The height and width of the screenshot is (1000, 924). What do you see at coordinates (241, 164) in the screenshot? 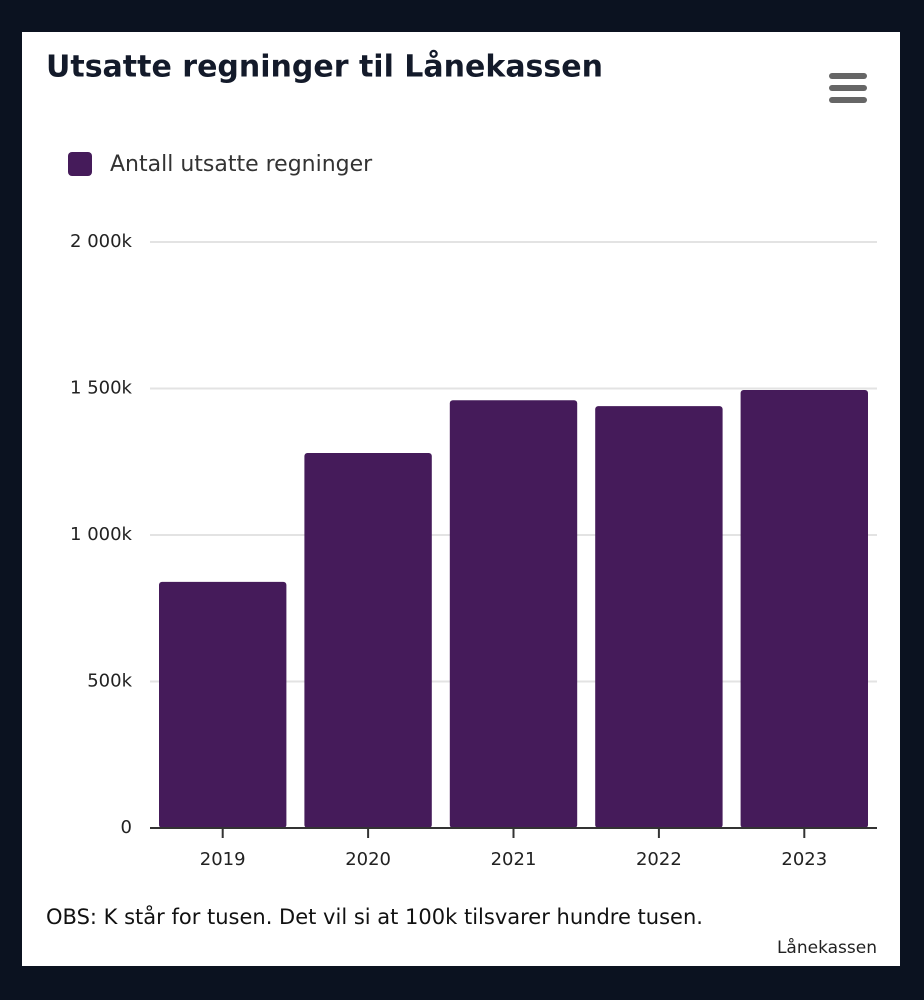
I see `legend-label: Antall utsatte regninger` at bounding box center [241, 164].